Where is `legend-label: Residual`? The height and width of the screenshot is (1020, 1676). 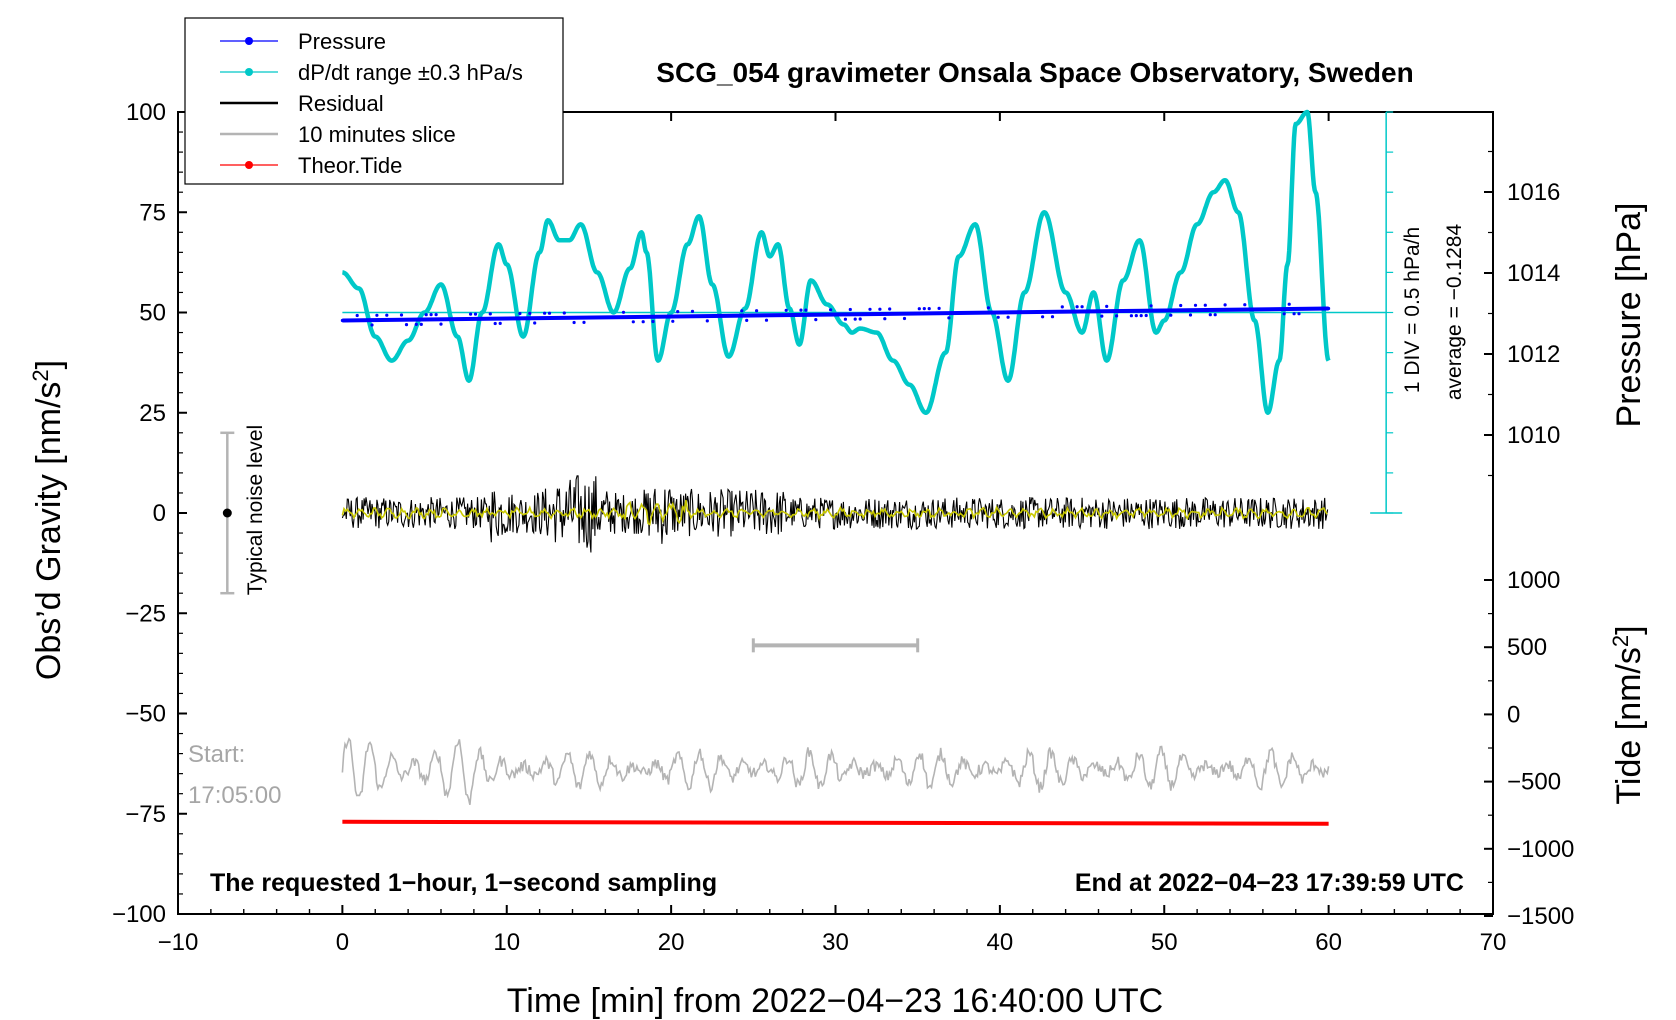
legend-label: Residual is located at coordinates (341, 103).